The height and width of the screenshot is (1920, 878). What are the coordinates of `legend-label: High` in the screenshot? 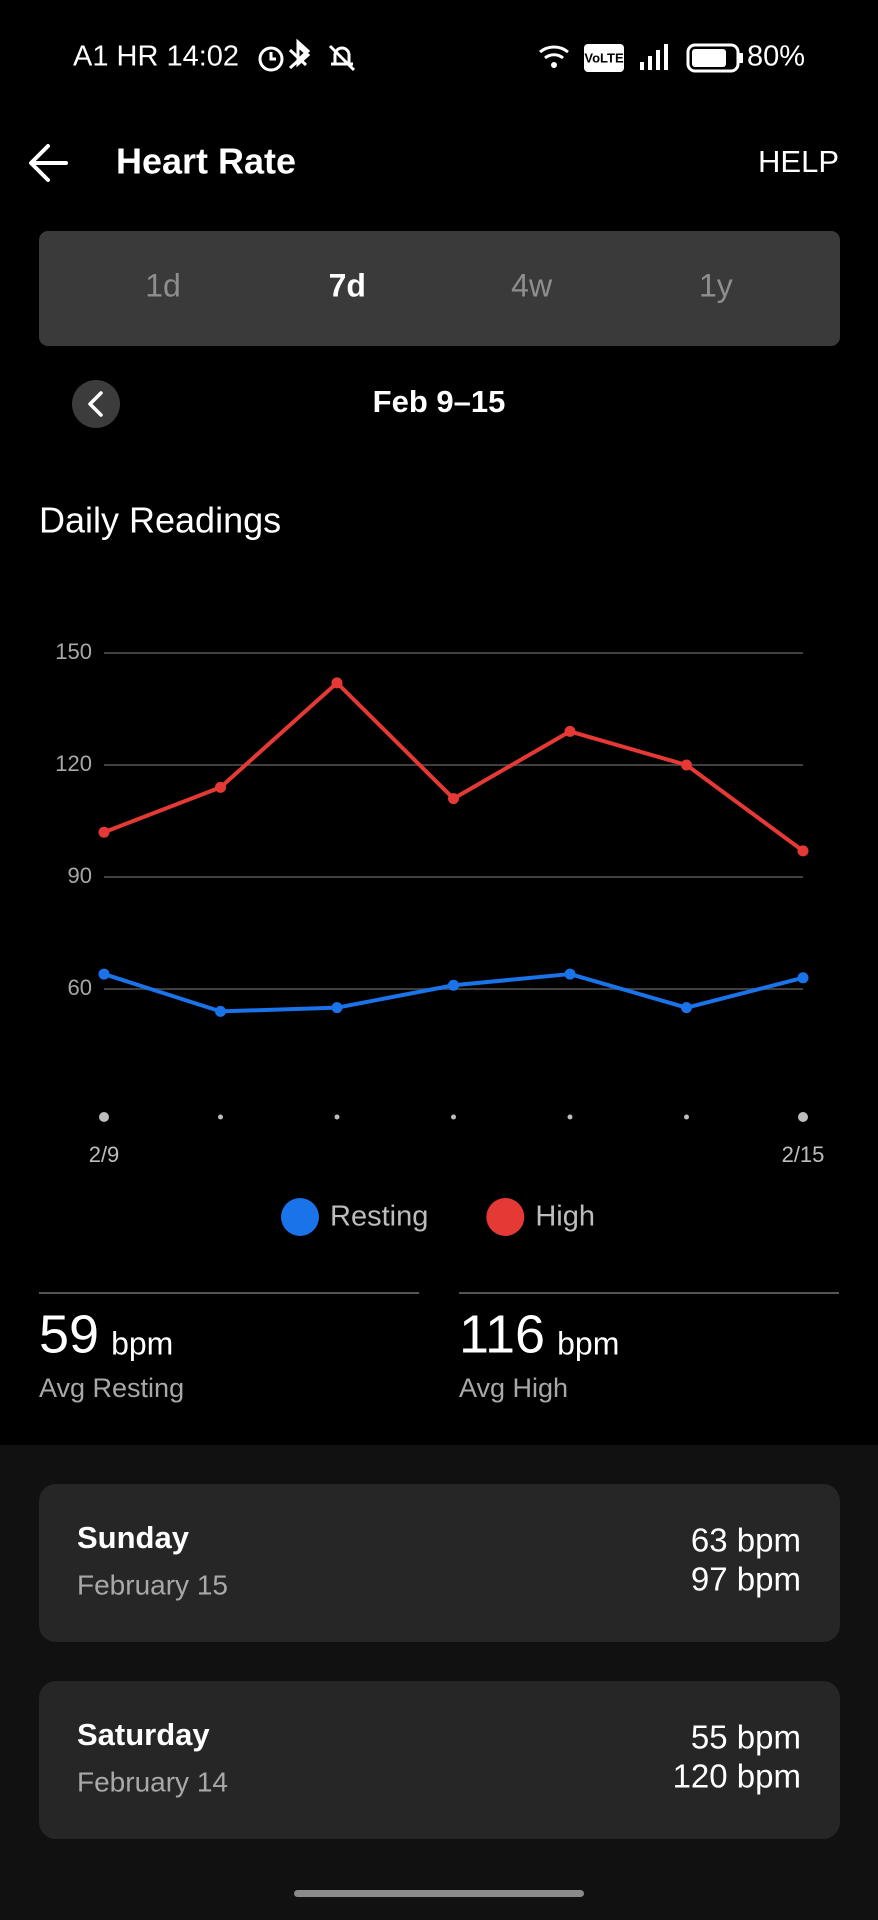 It's located at (565, 1217).